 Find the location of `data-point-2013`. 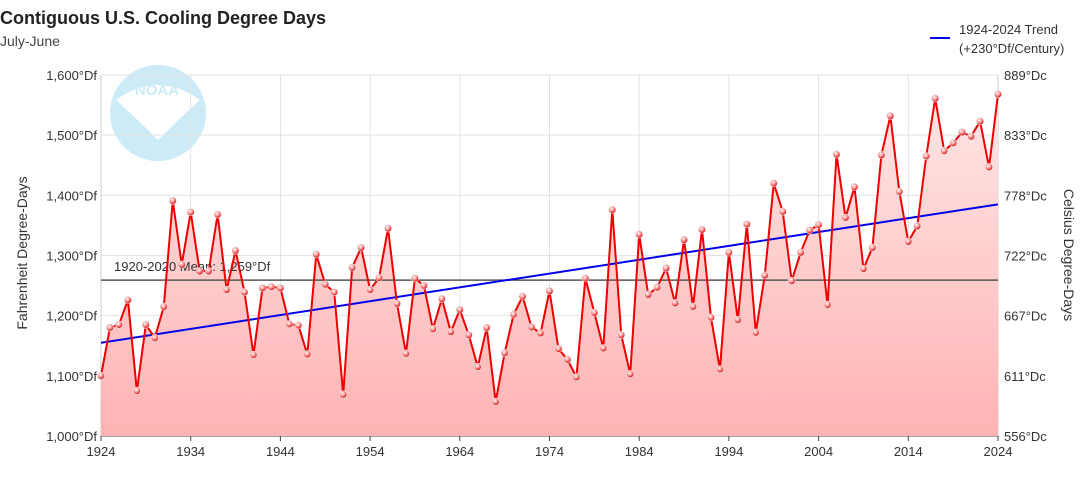

data-point-2013 is located at coordinates (899, 191).